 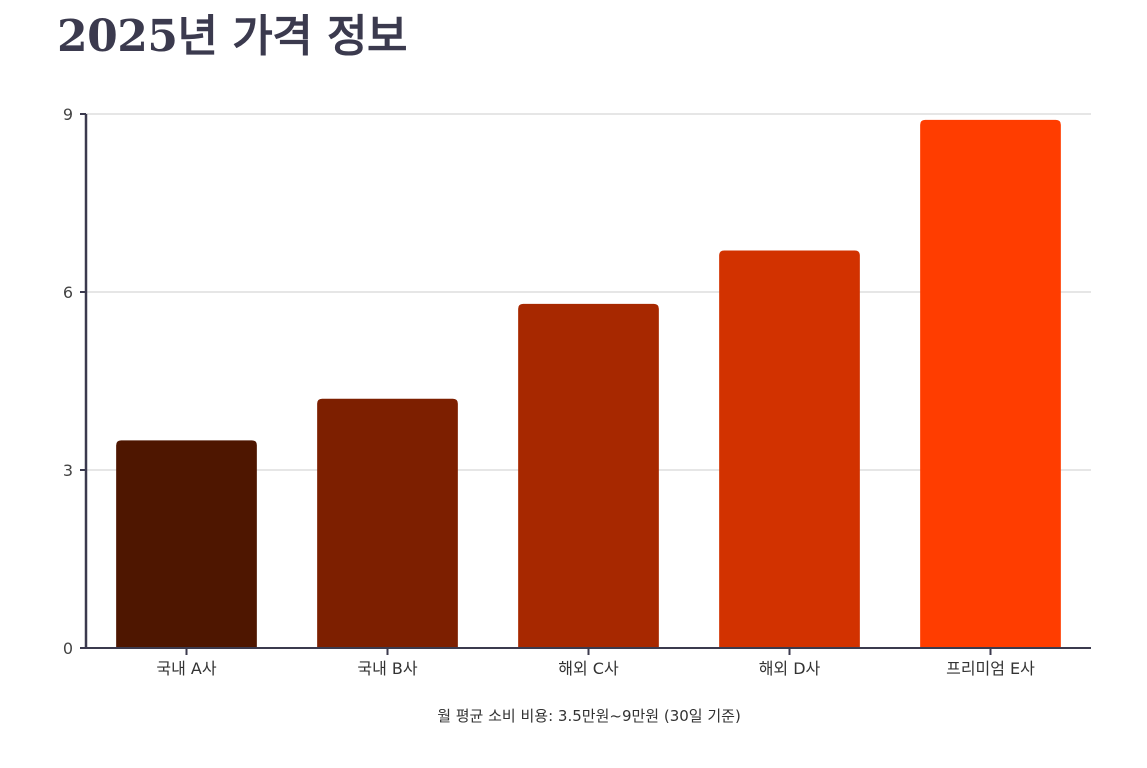 I want to click on chart-title: 2025년 가격 정보, so click(x=232, y=36).